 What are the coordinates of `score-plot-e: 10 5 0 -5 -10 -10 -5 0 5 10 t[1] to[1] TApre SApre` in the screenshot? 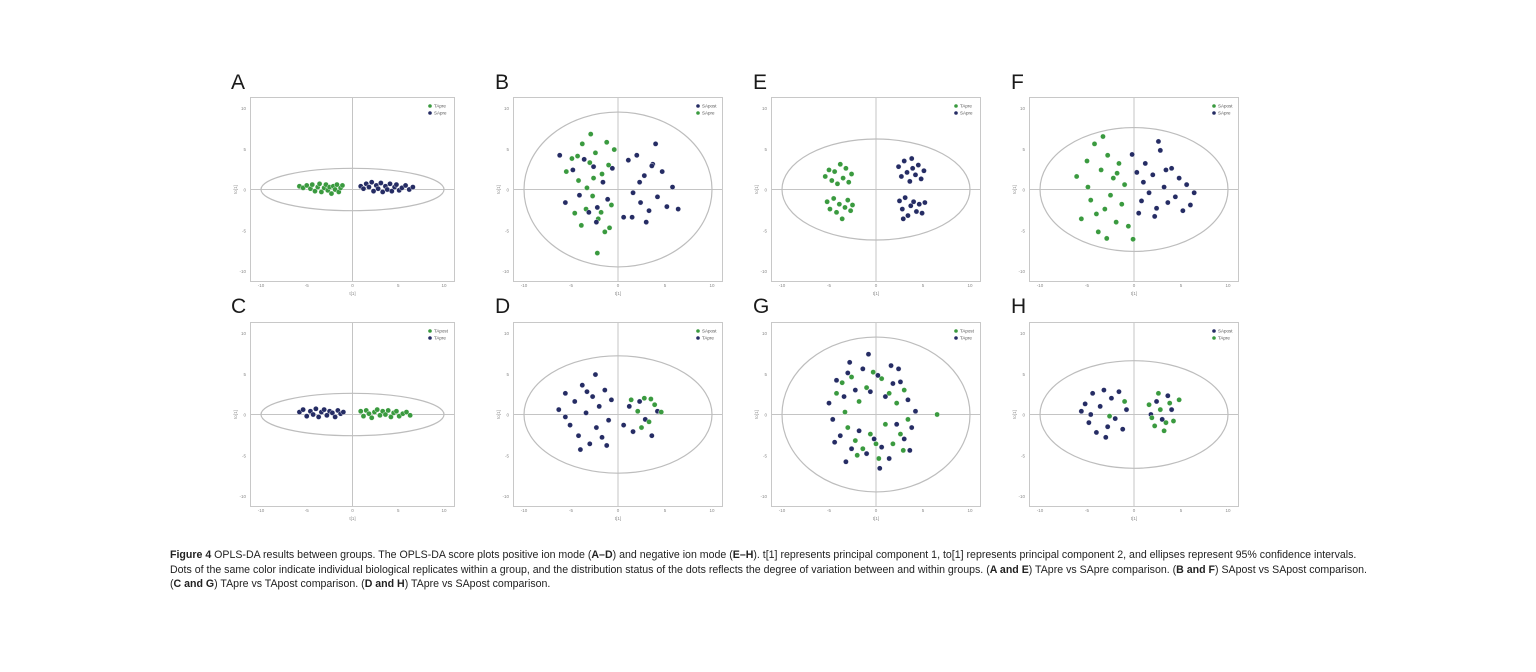 It's located at (867, 196).